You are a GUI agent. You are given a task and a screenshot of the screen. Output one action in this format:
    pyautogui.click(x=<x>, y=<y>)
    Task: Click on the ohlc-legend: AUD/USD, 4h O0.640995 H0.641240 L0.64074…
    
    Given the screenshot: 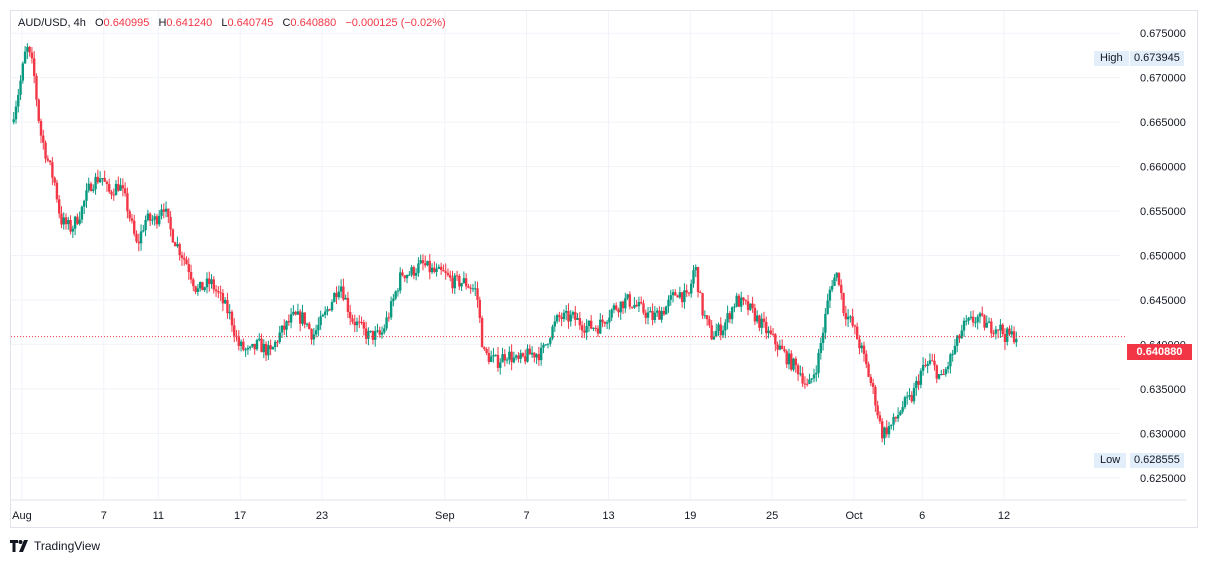 What is the action you would take?
    pyautogui.click(x=232, y=23)
    